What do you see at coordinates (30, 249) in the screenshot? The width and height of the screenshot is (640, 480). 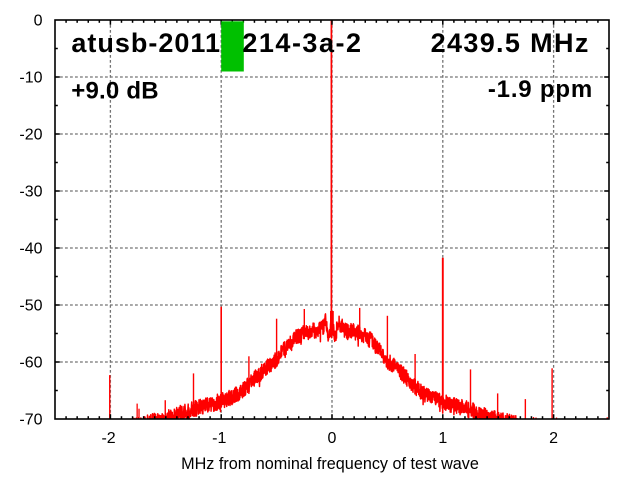 I see `svg-text: -40` at bounding box center [30, 249].